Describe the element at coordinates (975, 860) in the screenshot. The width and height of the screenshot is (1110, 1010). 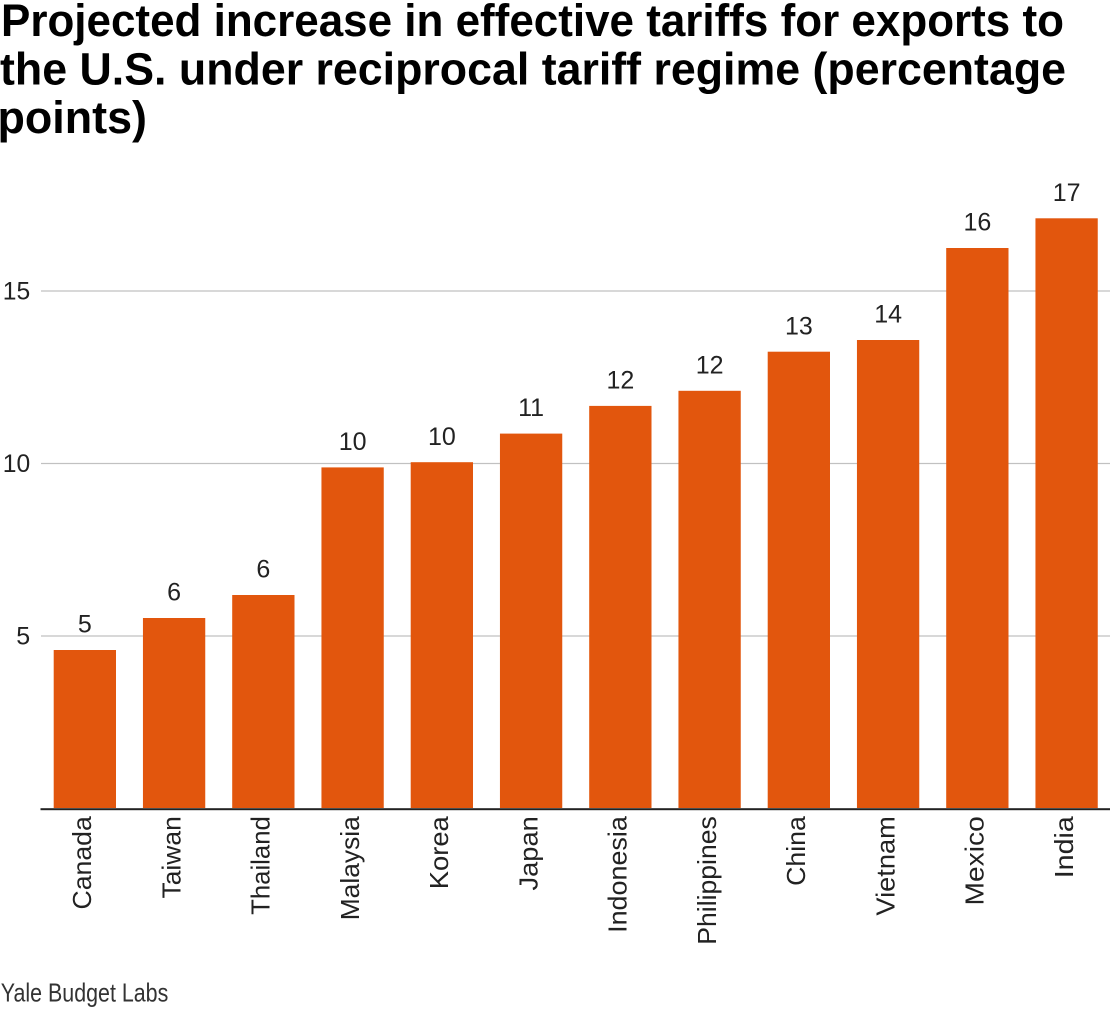
I see `svg-text: Mexico` at that location.